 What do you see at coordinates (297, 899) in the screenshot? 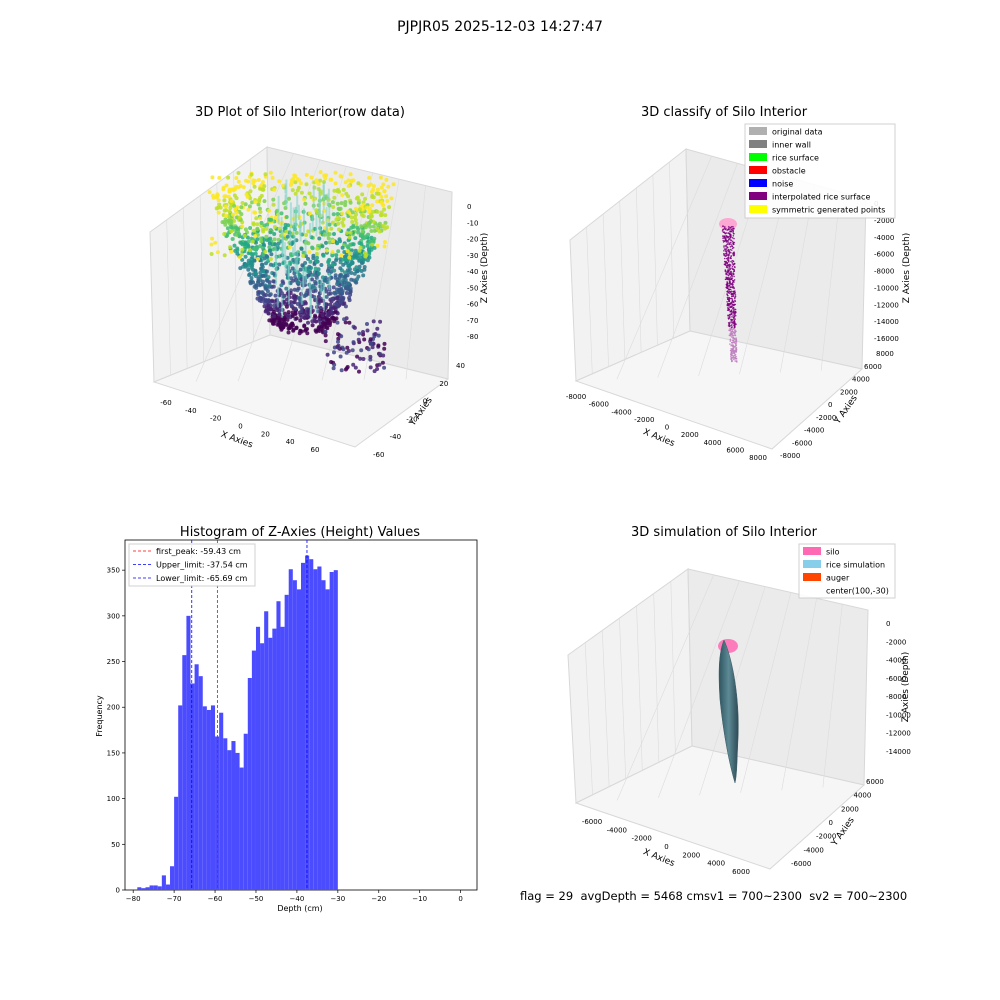
I see `x-tick-label: −40` at bounding box center [297, 899].